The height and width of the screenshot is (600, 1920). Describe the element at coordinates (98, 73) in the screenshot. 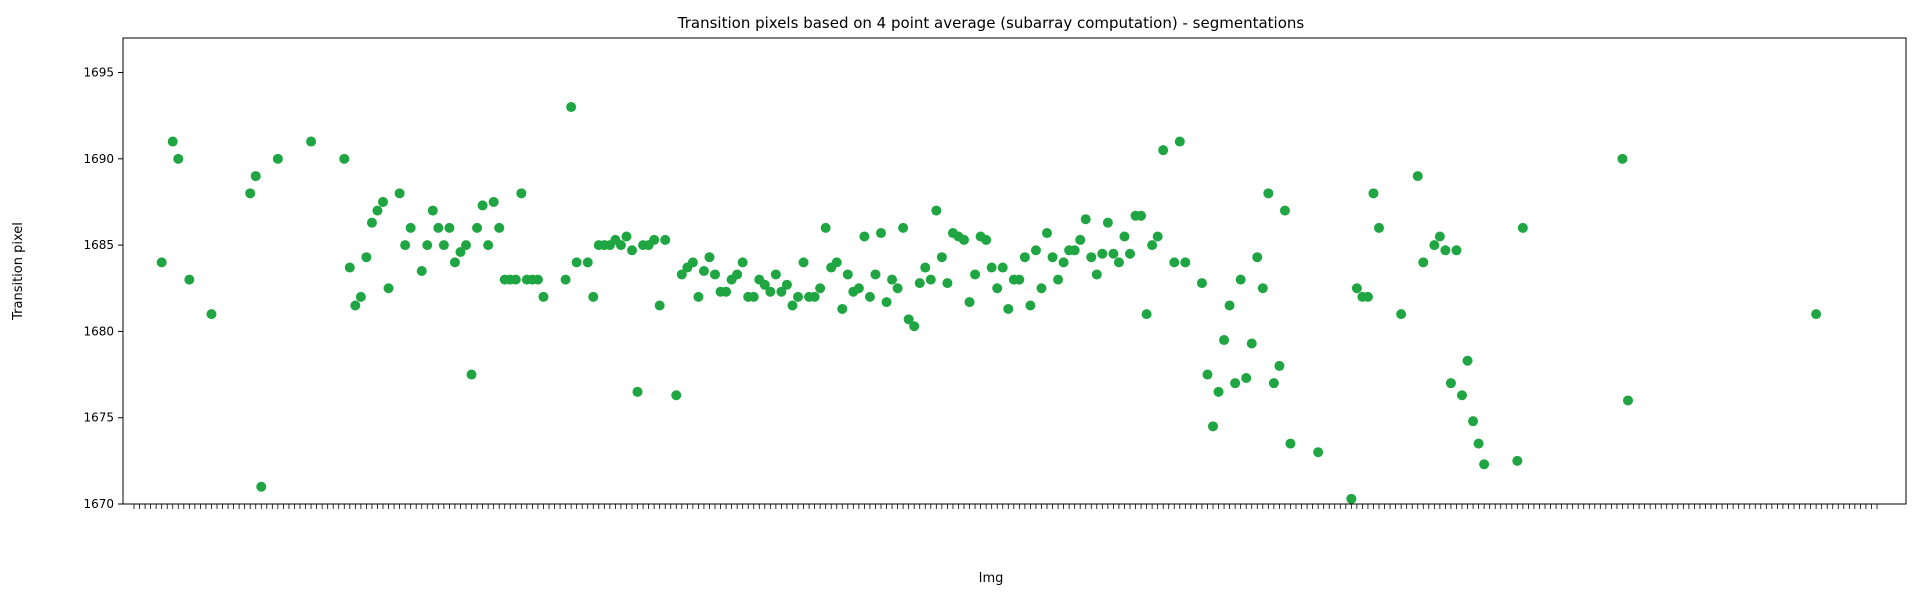

I see `y-tick-label: 1695` at that location.